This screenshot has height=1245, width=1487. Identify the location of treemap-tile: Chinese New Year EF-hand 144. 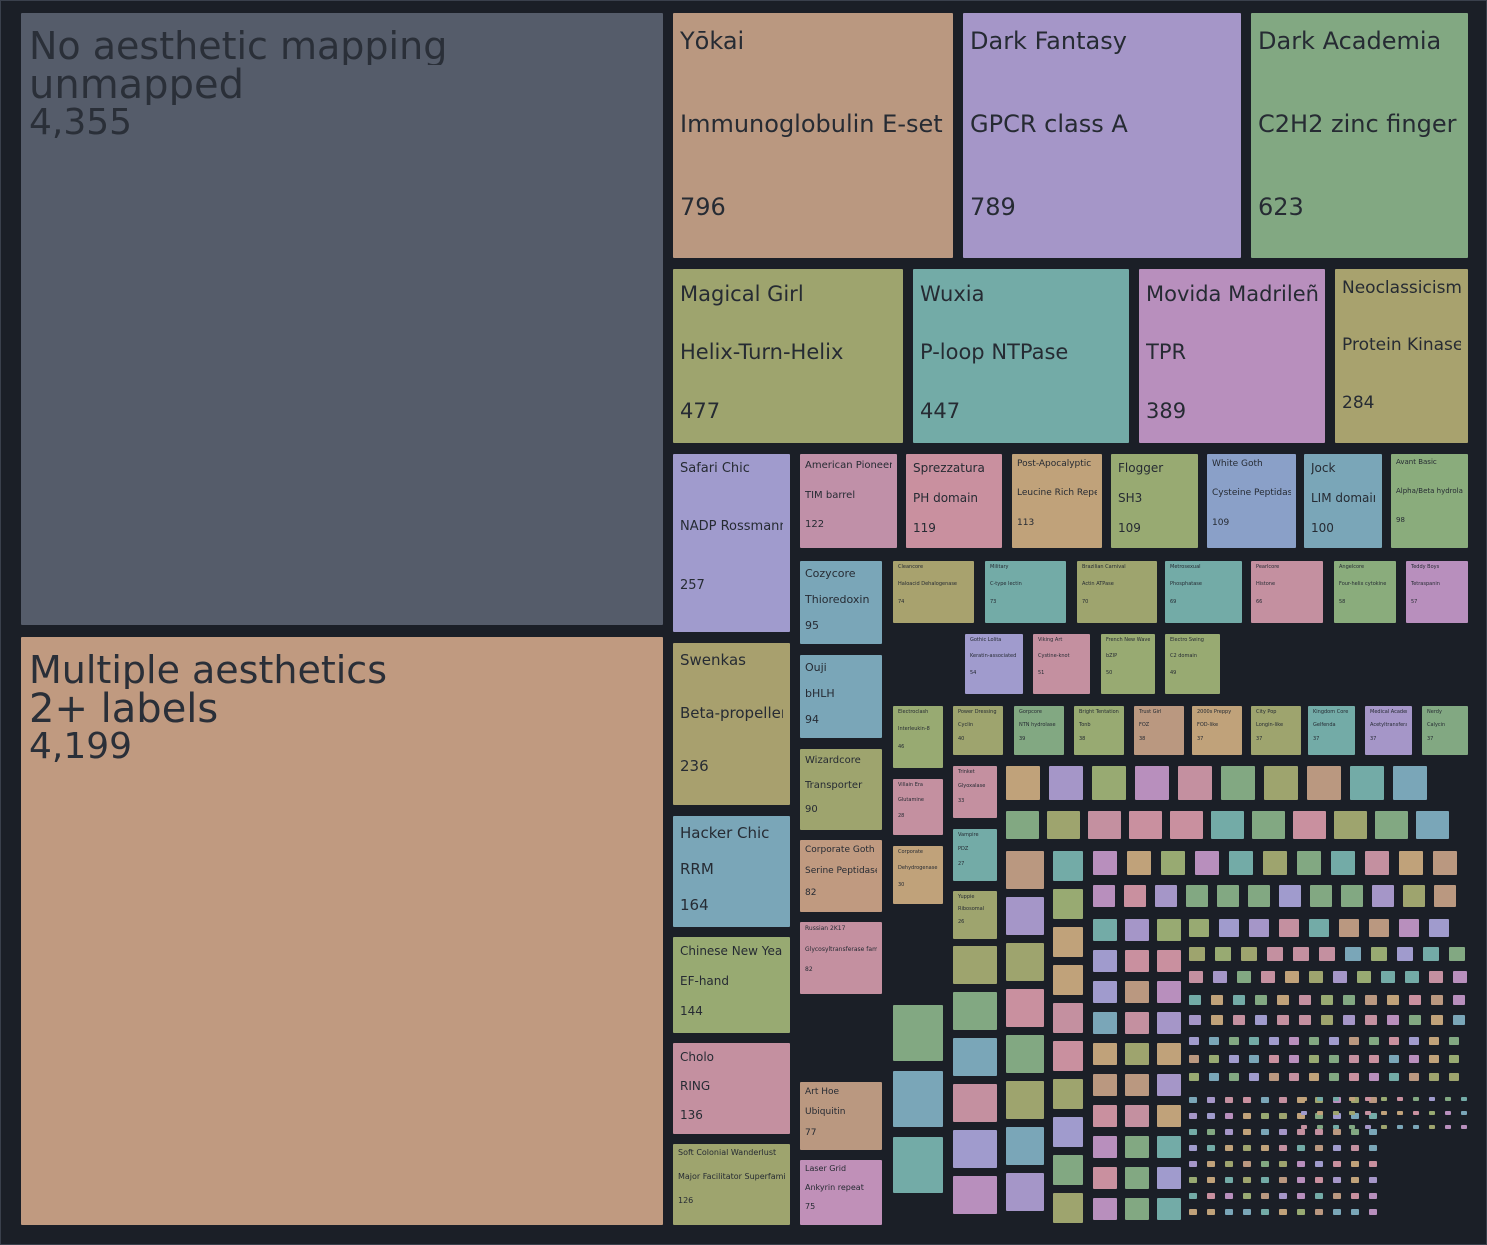
(731, 985).